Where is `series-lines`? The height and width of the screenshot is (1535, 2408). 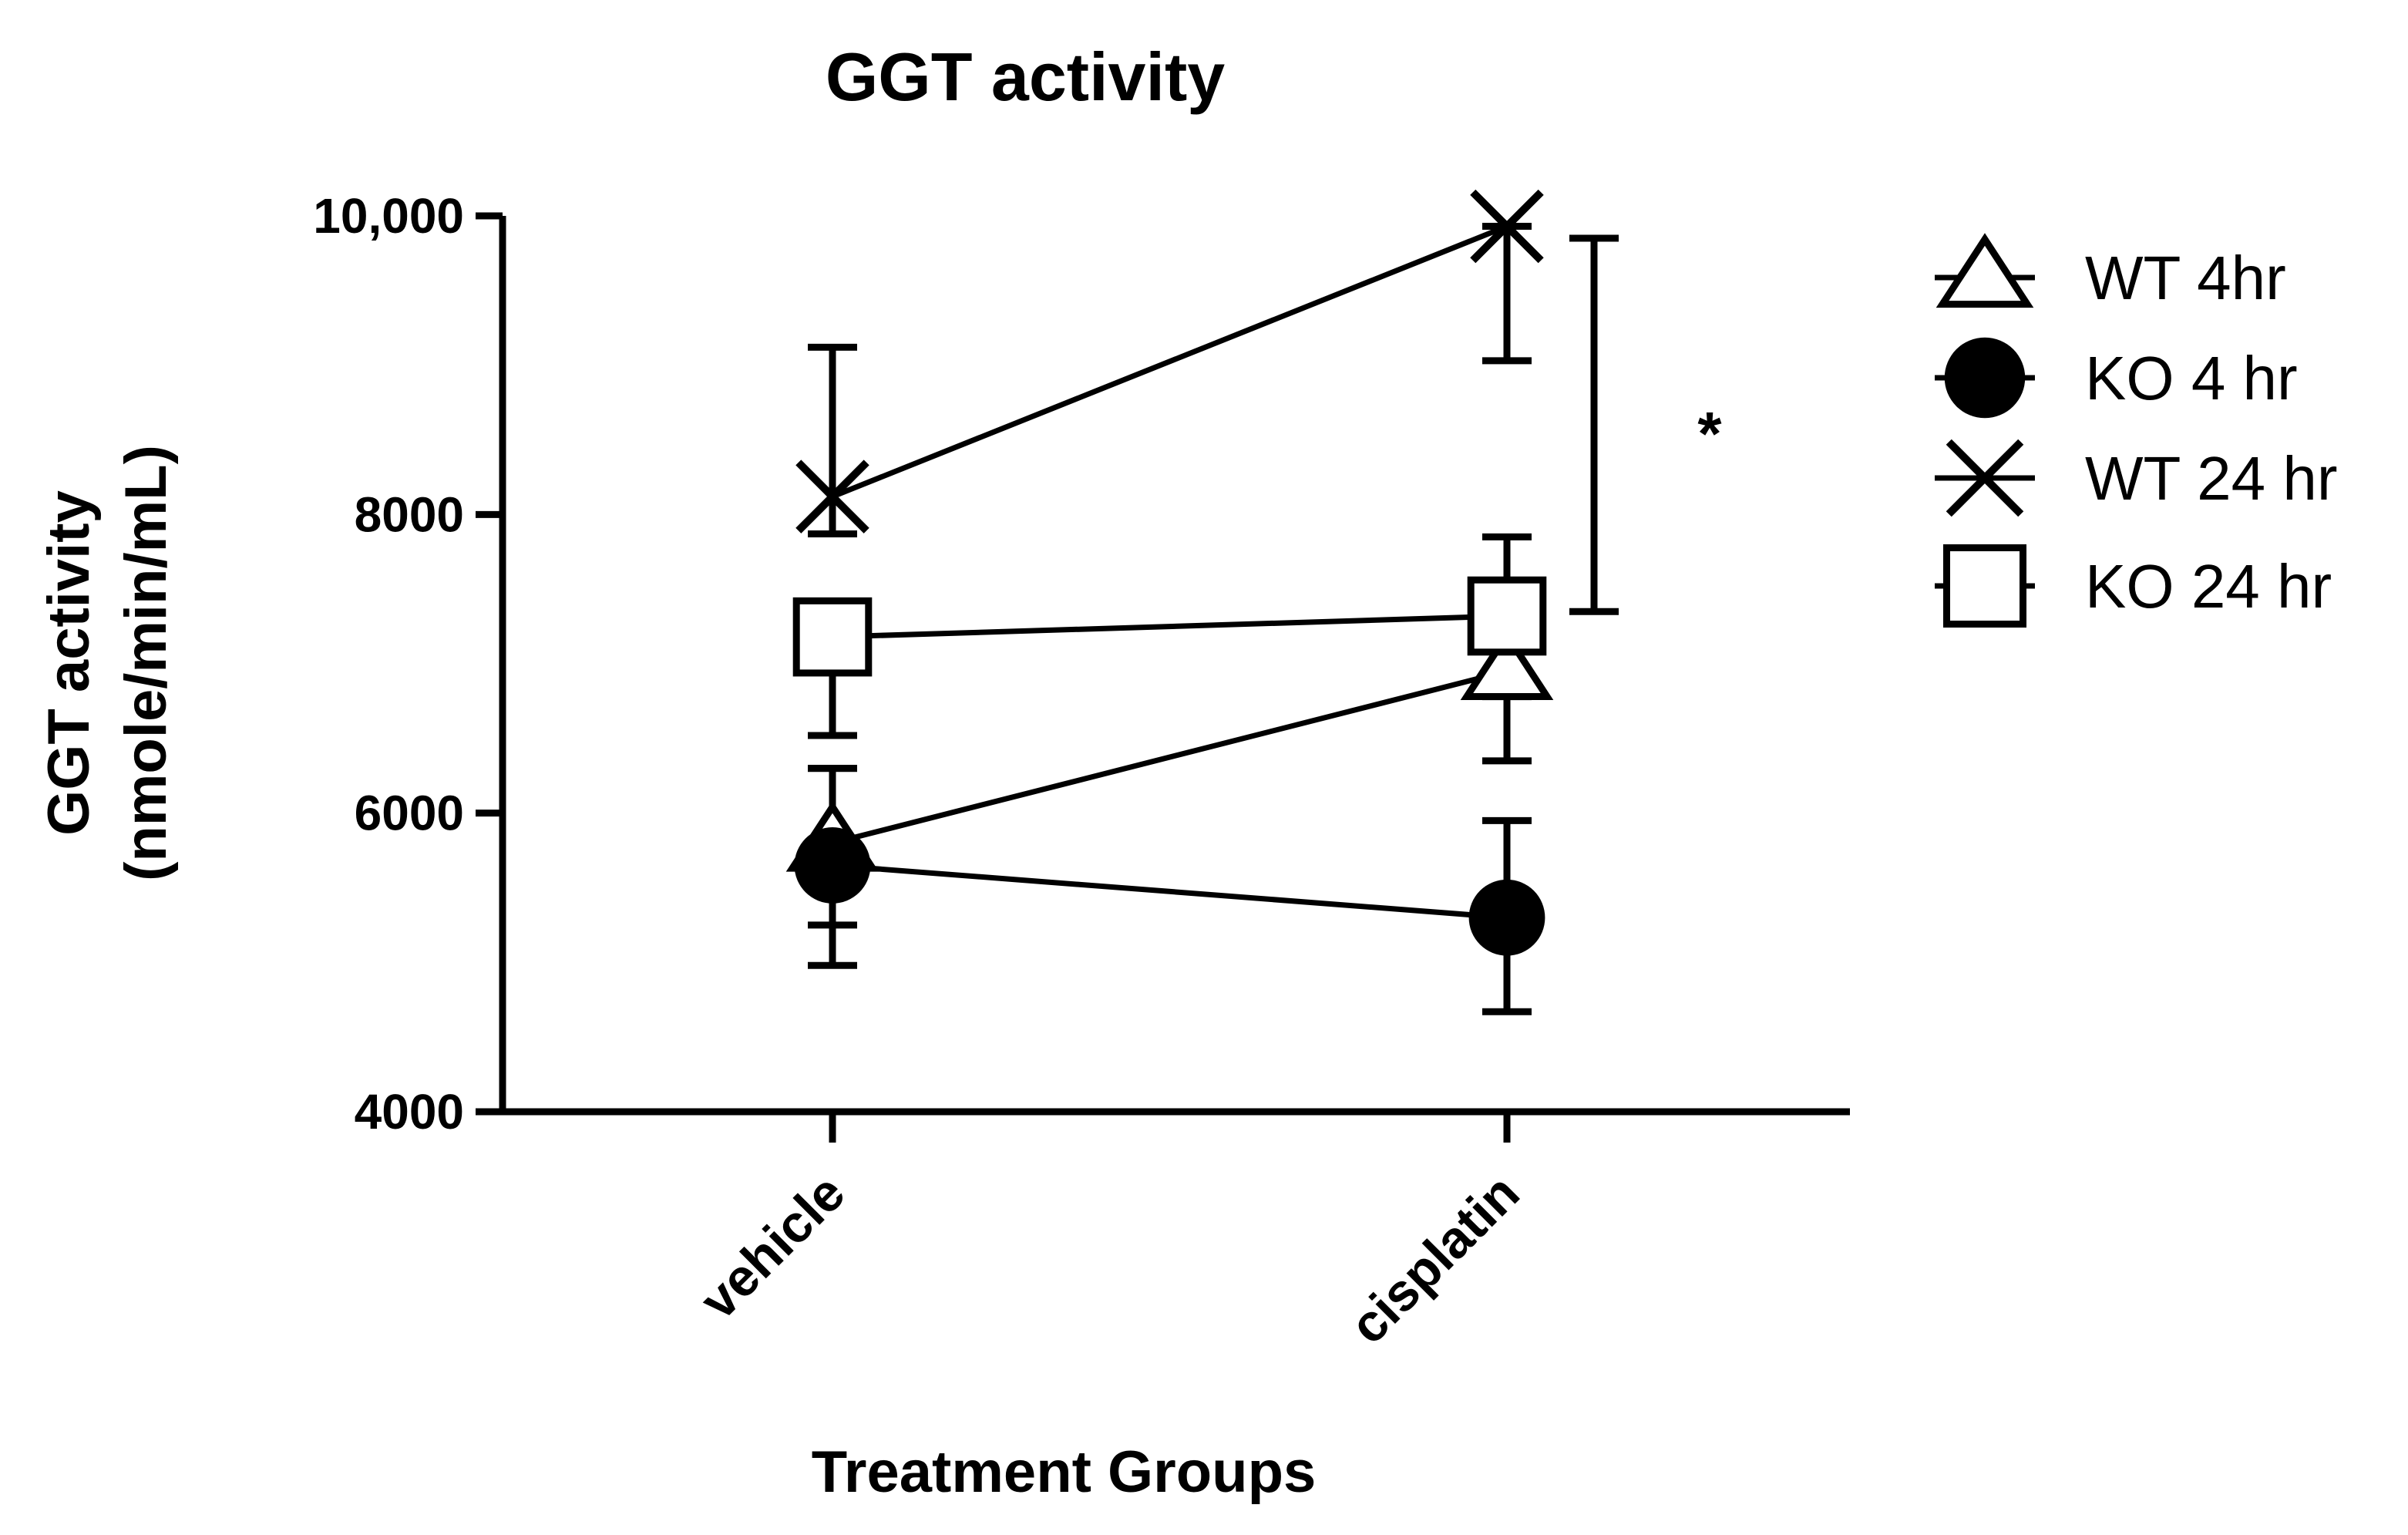 series-lines is located at coordinates (1169, 572).